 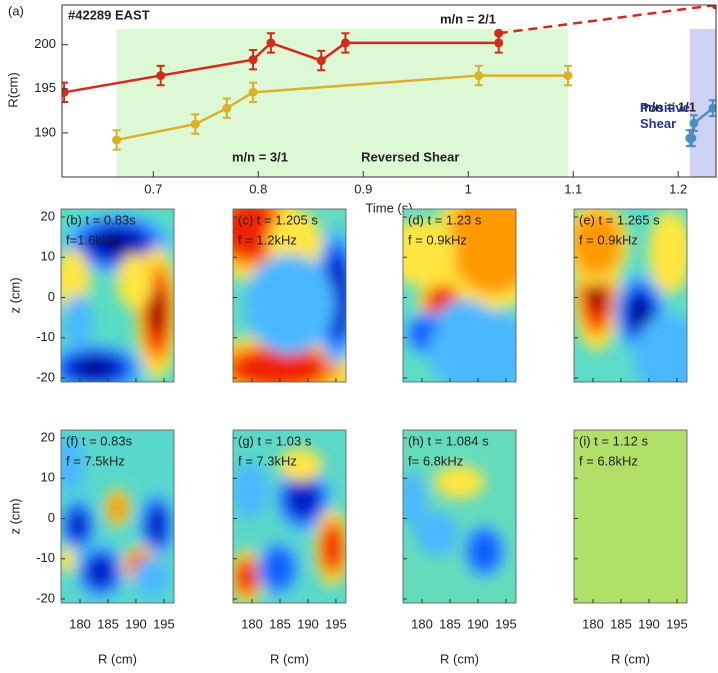 I want to click on x-tick-label: 0.9, so click(x=363, y=188).